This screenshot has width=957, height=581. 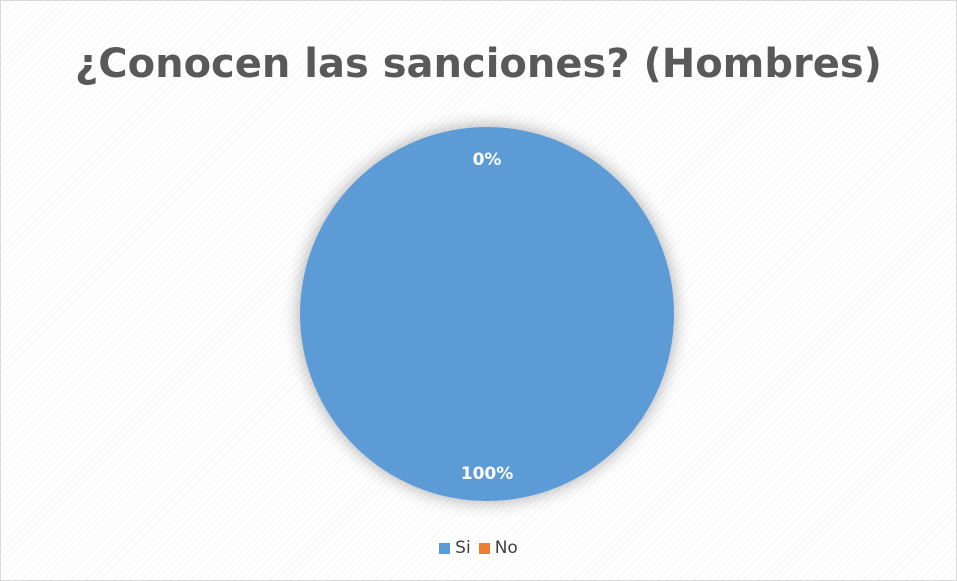 I want to click on legend-label-si: Si, so click(x=463, y=548).